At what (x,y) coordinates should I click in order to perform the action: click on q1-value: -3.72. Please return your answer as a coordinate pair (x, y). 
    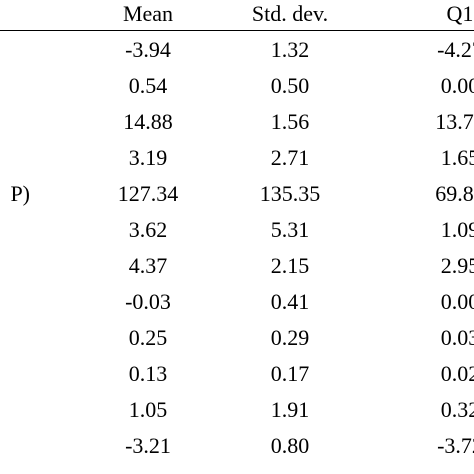
    Looking at the image, I should click on (455, 445).